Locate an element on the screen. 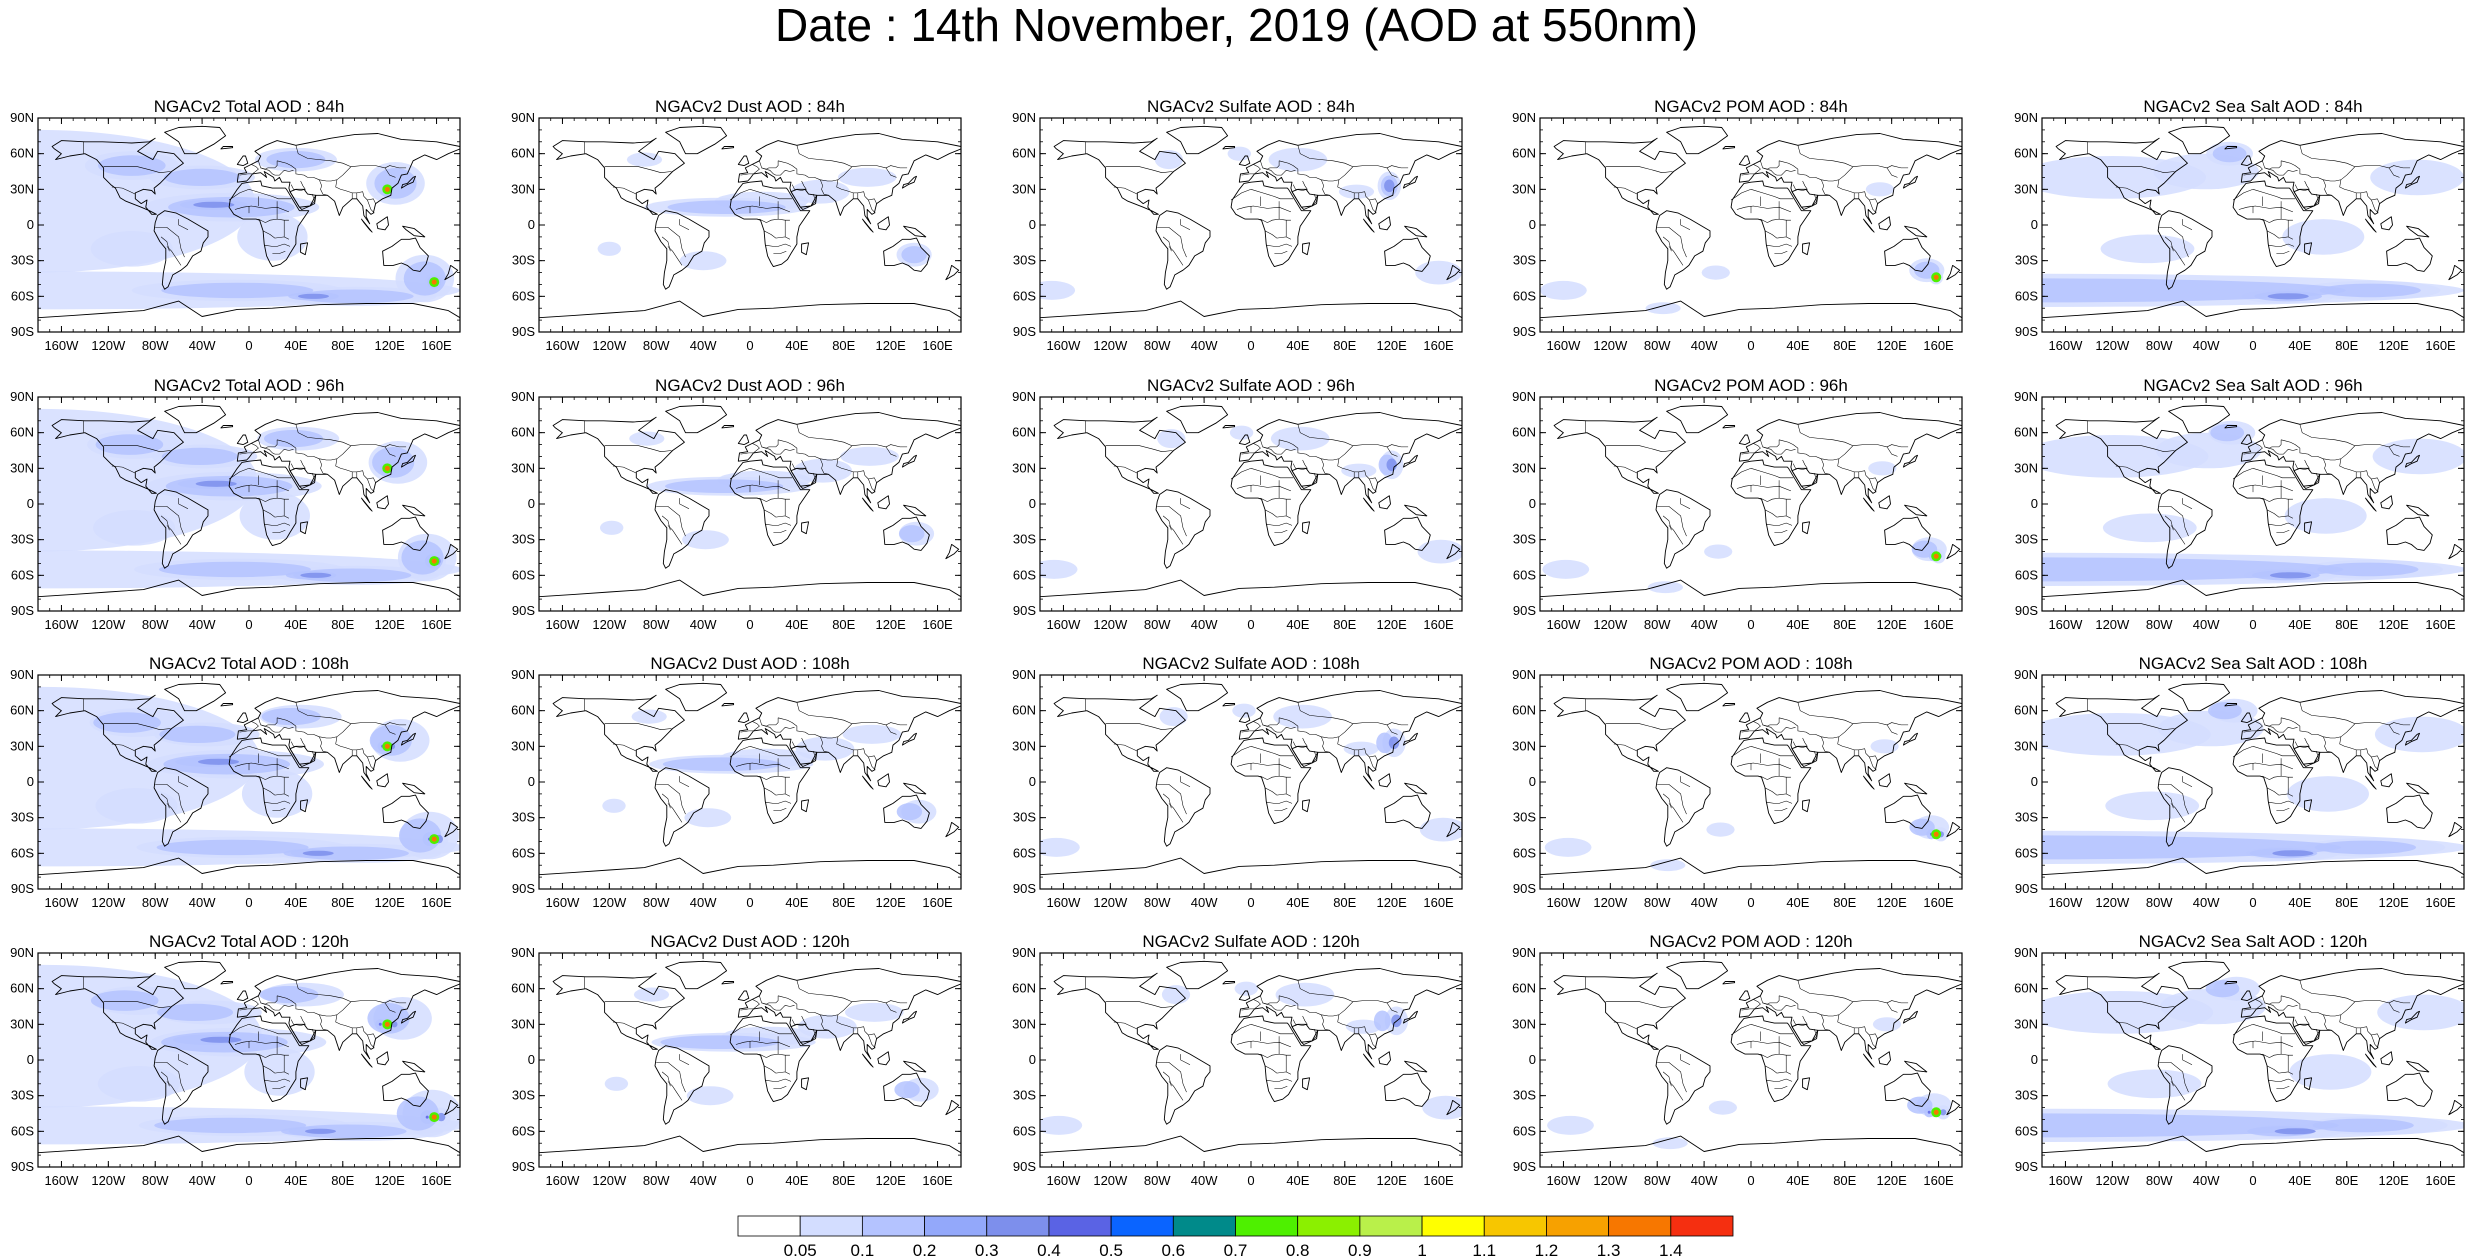  colorbar-label: 1.3 is located at coordinates (1609, 1250).